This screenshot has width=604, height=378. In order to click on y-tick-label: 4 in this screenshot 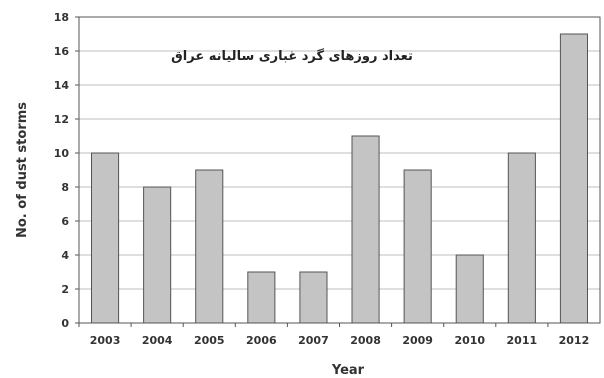, I will do `click(65, 255)`.